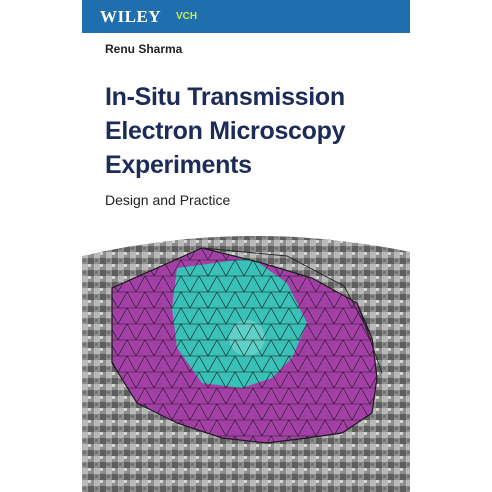 The width and height of the screenshot is (492, 492). I want to click on author-name: Renu Sharma, so click(144, 49).